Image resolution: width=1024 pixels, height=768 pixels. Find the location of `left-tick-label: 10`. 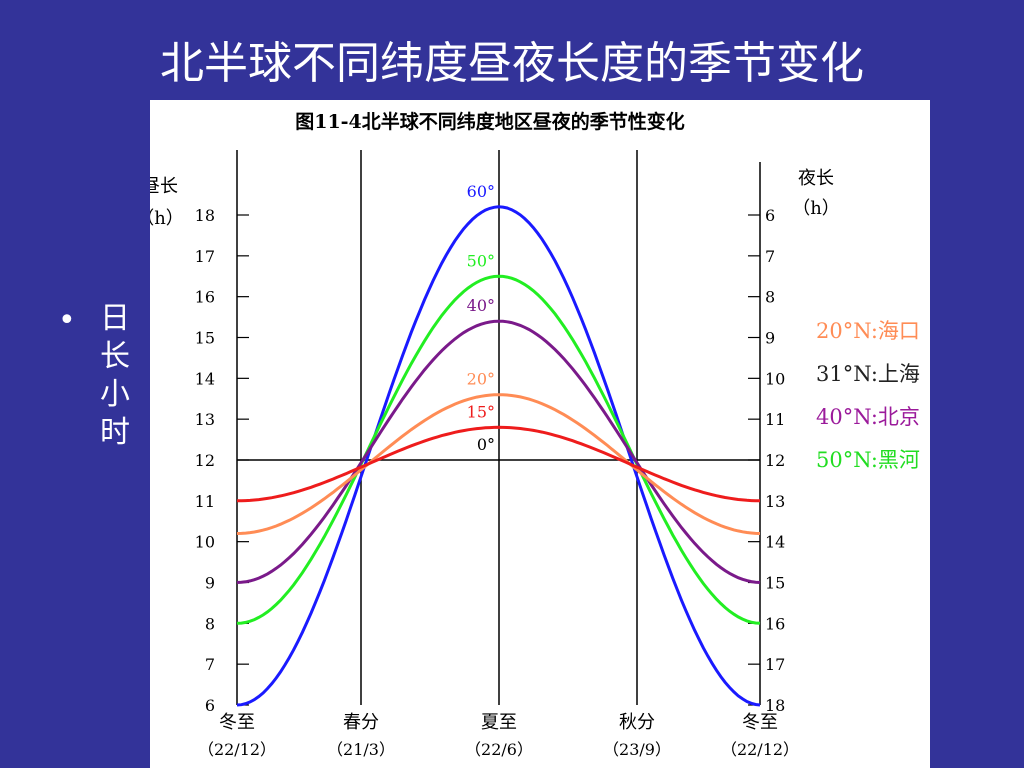

left-tick-label: 10 is located at coordinates (205, 542).